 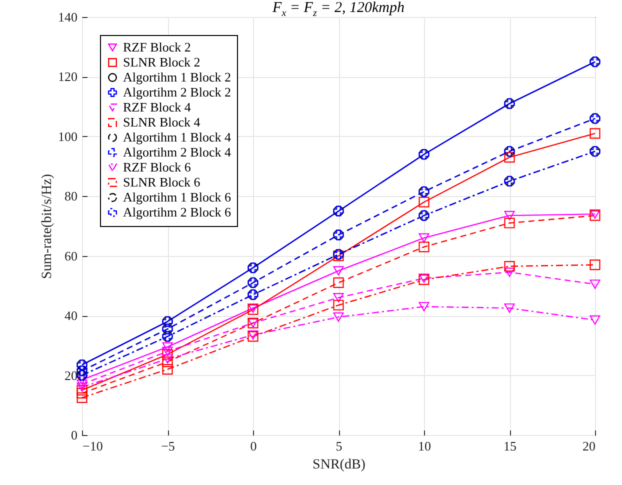 I want to click on y-tick-label: 140, so click(x=68, y=17).